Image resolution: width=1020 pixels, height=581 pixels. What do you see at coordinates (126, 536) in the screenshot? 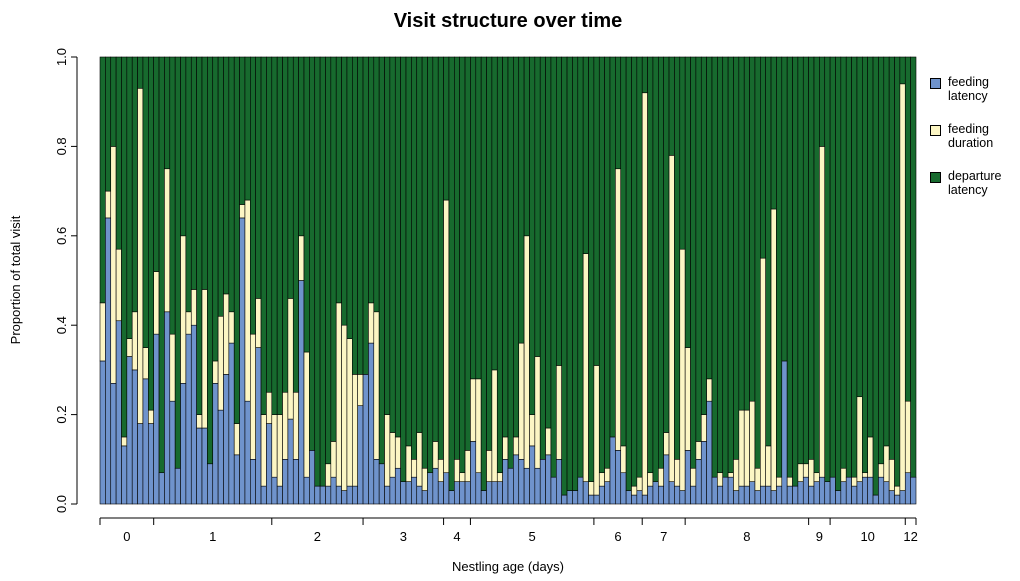
I see `x-tick-label: 0` at bounding box center [126, 536].